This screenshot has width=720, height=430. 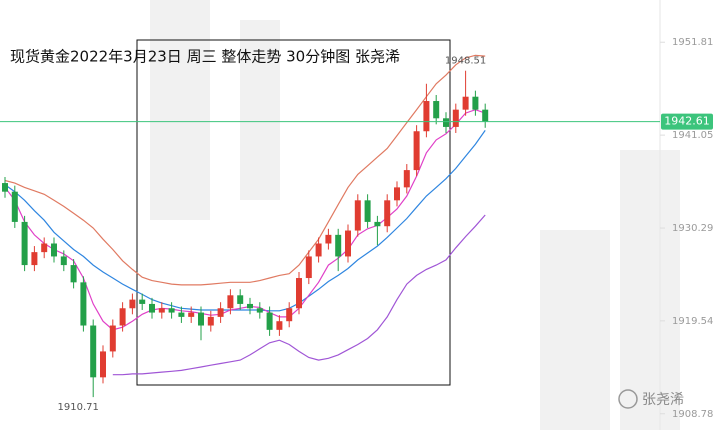 I want to click on y-tick-label: 1941.05, so click(x=692, y=135).